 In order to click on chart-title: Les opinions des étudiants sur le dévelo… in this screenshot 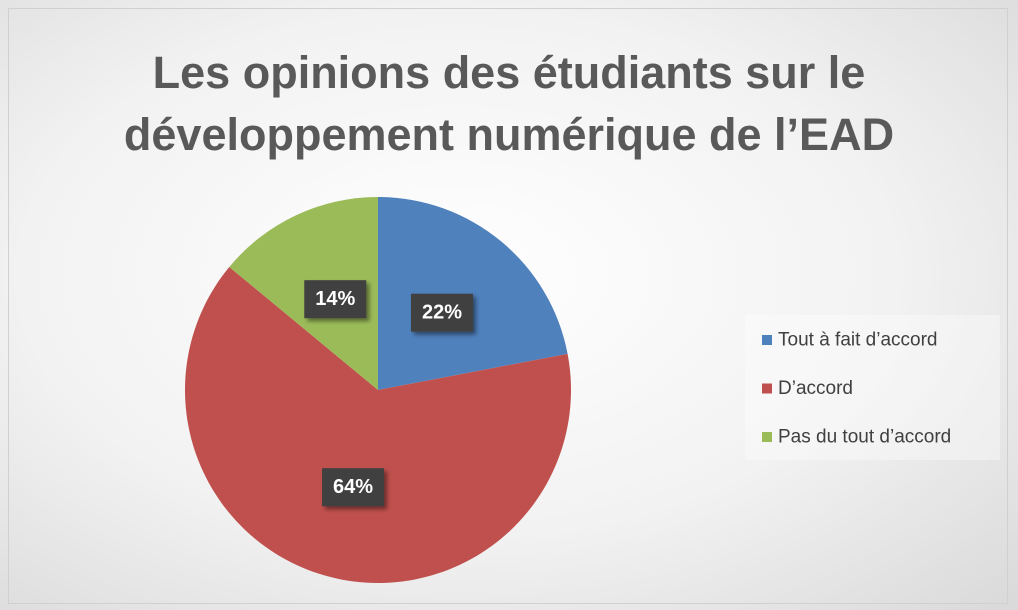, I will do `click(509, 103)`.